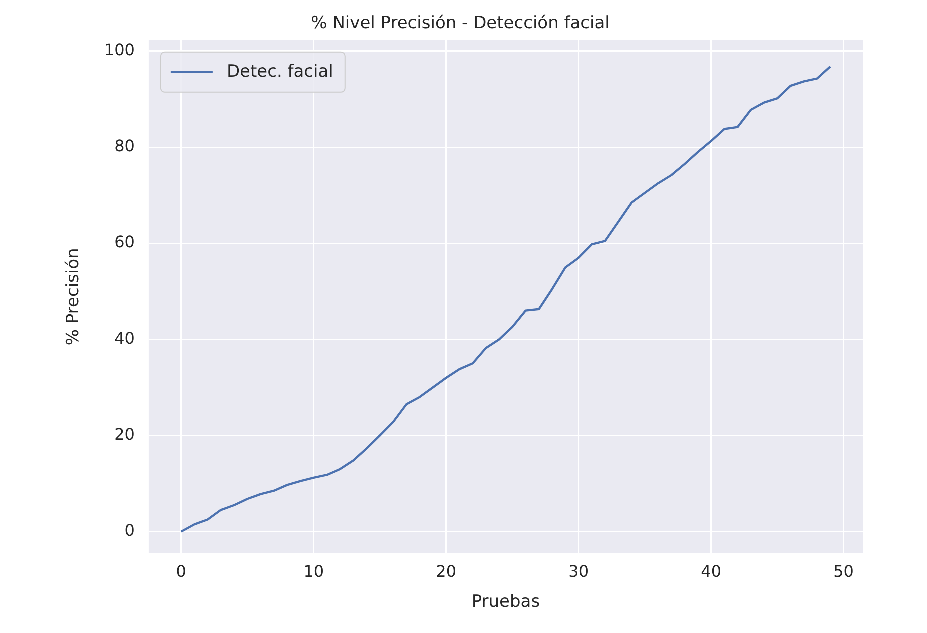  I want to click on y-tick-label: 40, so click(124, 338).